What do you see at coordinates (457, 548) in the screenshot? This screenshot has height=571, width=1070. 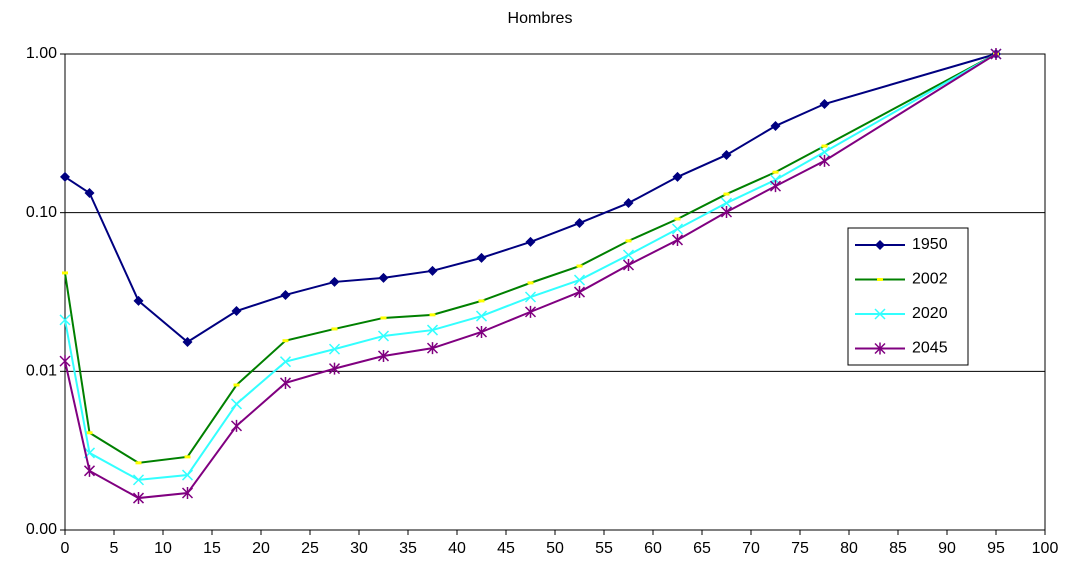 I see `x-tick-label: 40` at bounding box center [457, 548].